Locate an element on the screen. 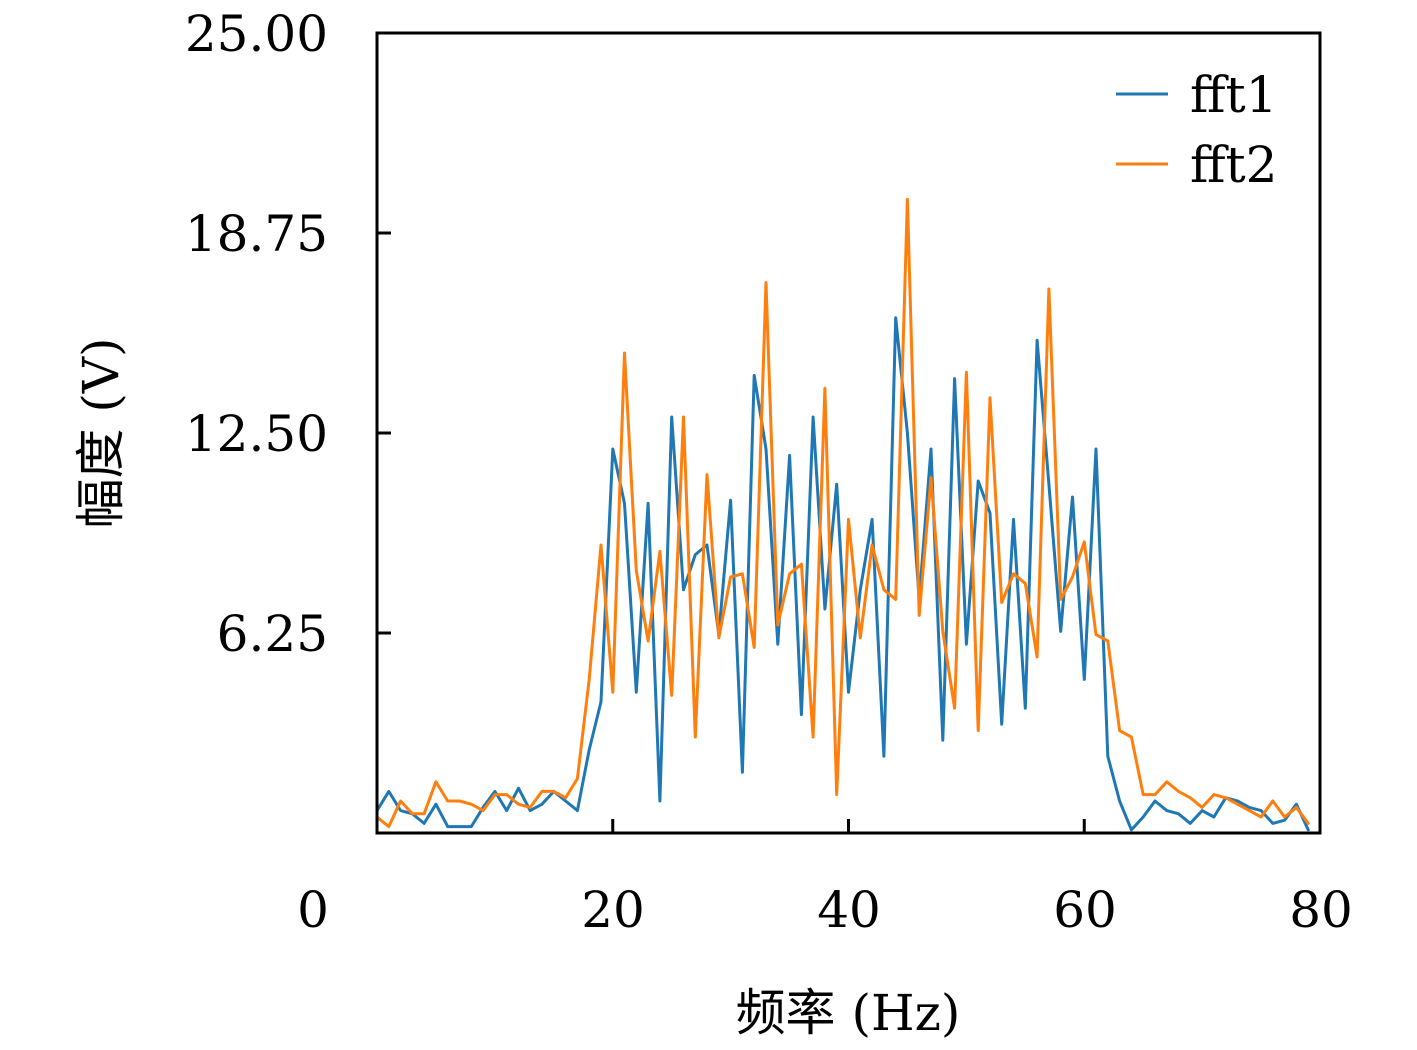 This screenshot has width=1417, height=1050. legend-label-fft1: fft1 is located at coordinates (1233, 95).